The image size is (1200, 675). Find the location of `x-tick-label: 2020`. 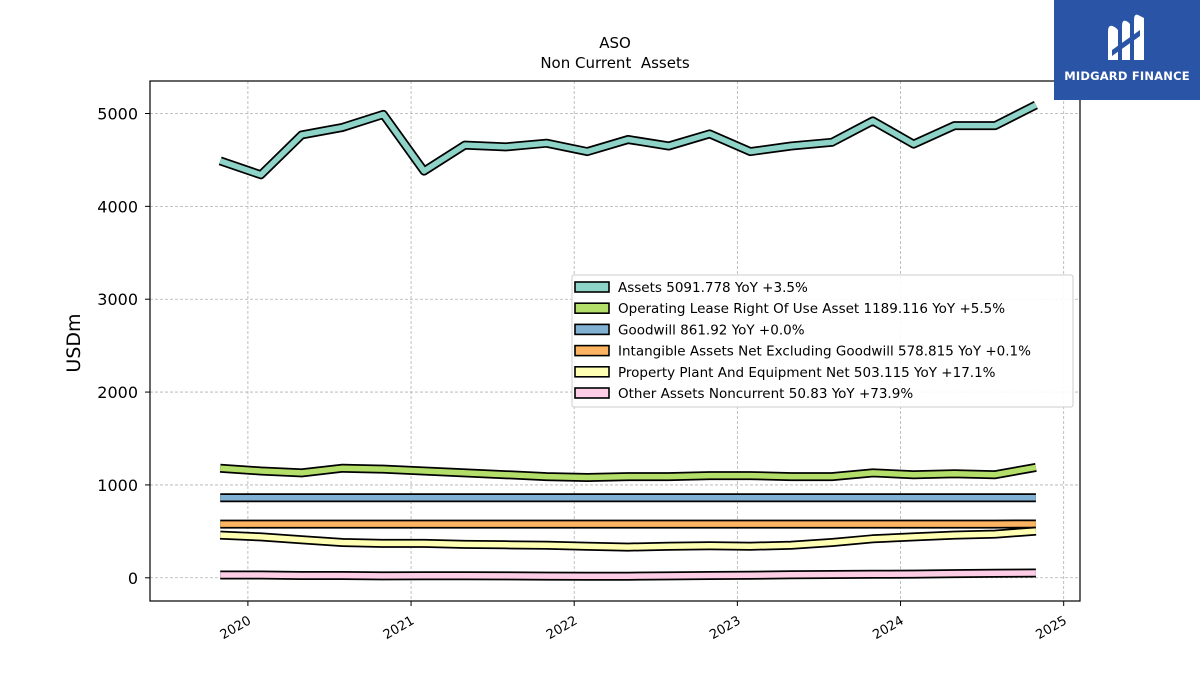

x-tick-label: 2020 is located at coordinates (236, 628).